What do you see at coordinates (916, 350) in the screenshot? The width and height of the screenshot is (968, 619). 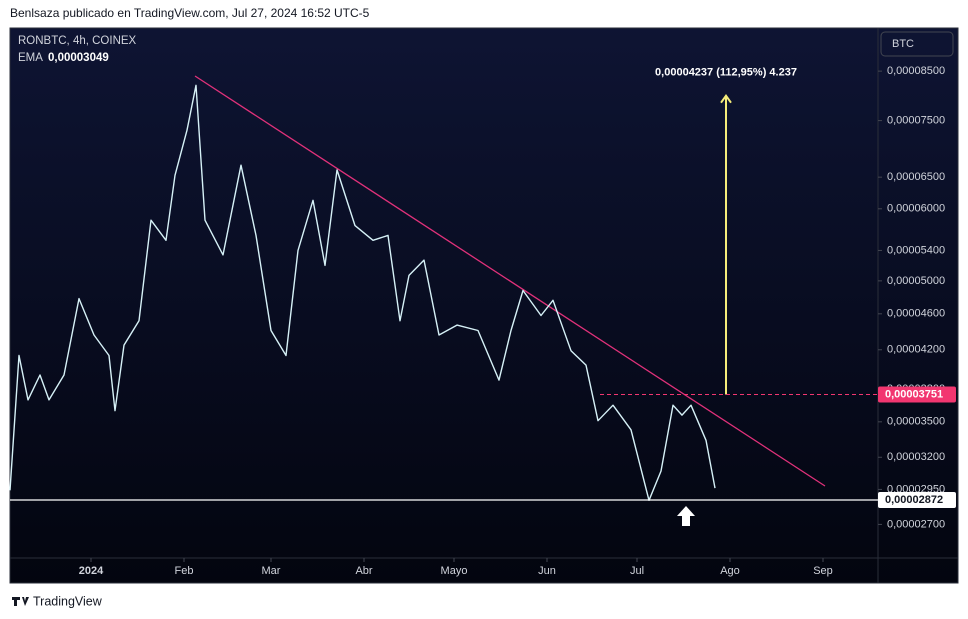 I see `y-tick-label: 0,00004200` at bounding box center [916, 350].